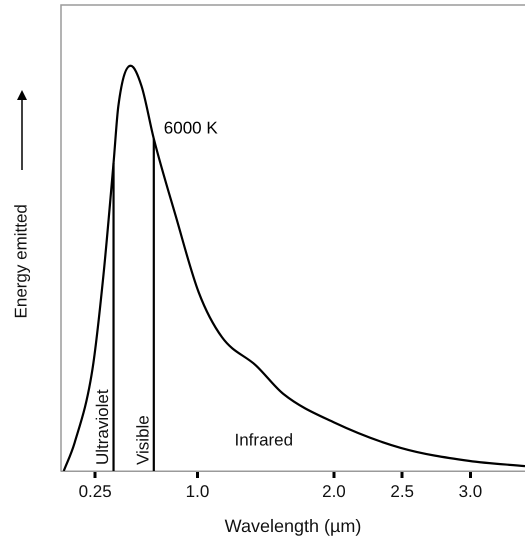 This screenshot has height=546, width=525. What do you see at coordinates (102, 427) in the screenshot?
I see `annotation: Ultraviolet` at bounding box center [102, 427].